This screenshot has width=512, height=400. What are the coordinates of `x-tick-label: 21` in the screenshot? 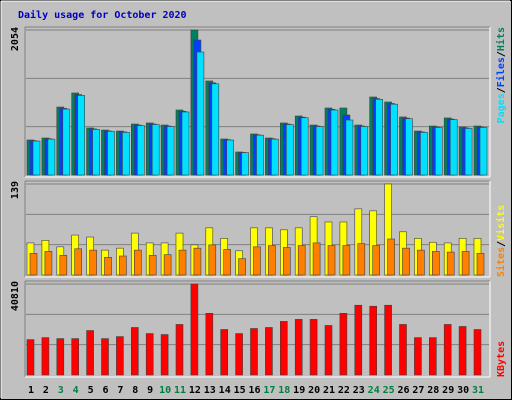 It's located at (329, 390).